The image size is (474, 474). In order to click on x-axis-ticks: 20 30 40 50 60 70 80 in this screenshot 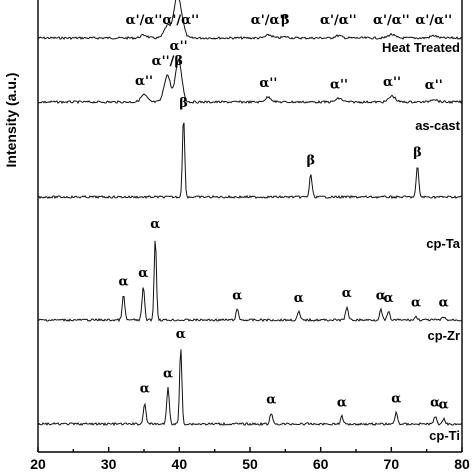, I will do `click(250, 459)`.